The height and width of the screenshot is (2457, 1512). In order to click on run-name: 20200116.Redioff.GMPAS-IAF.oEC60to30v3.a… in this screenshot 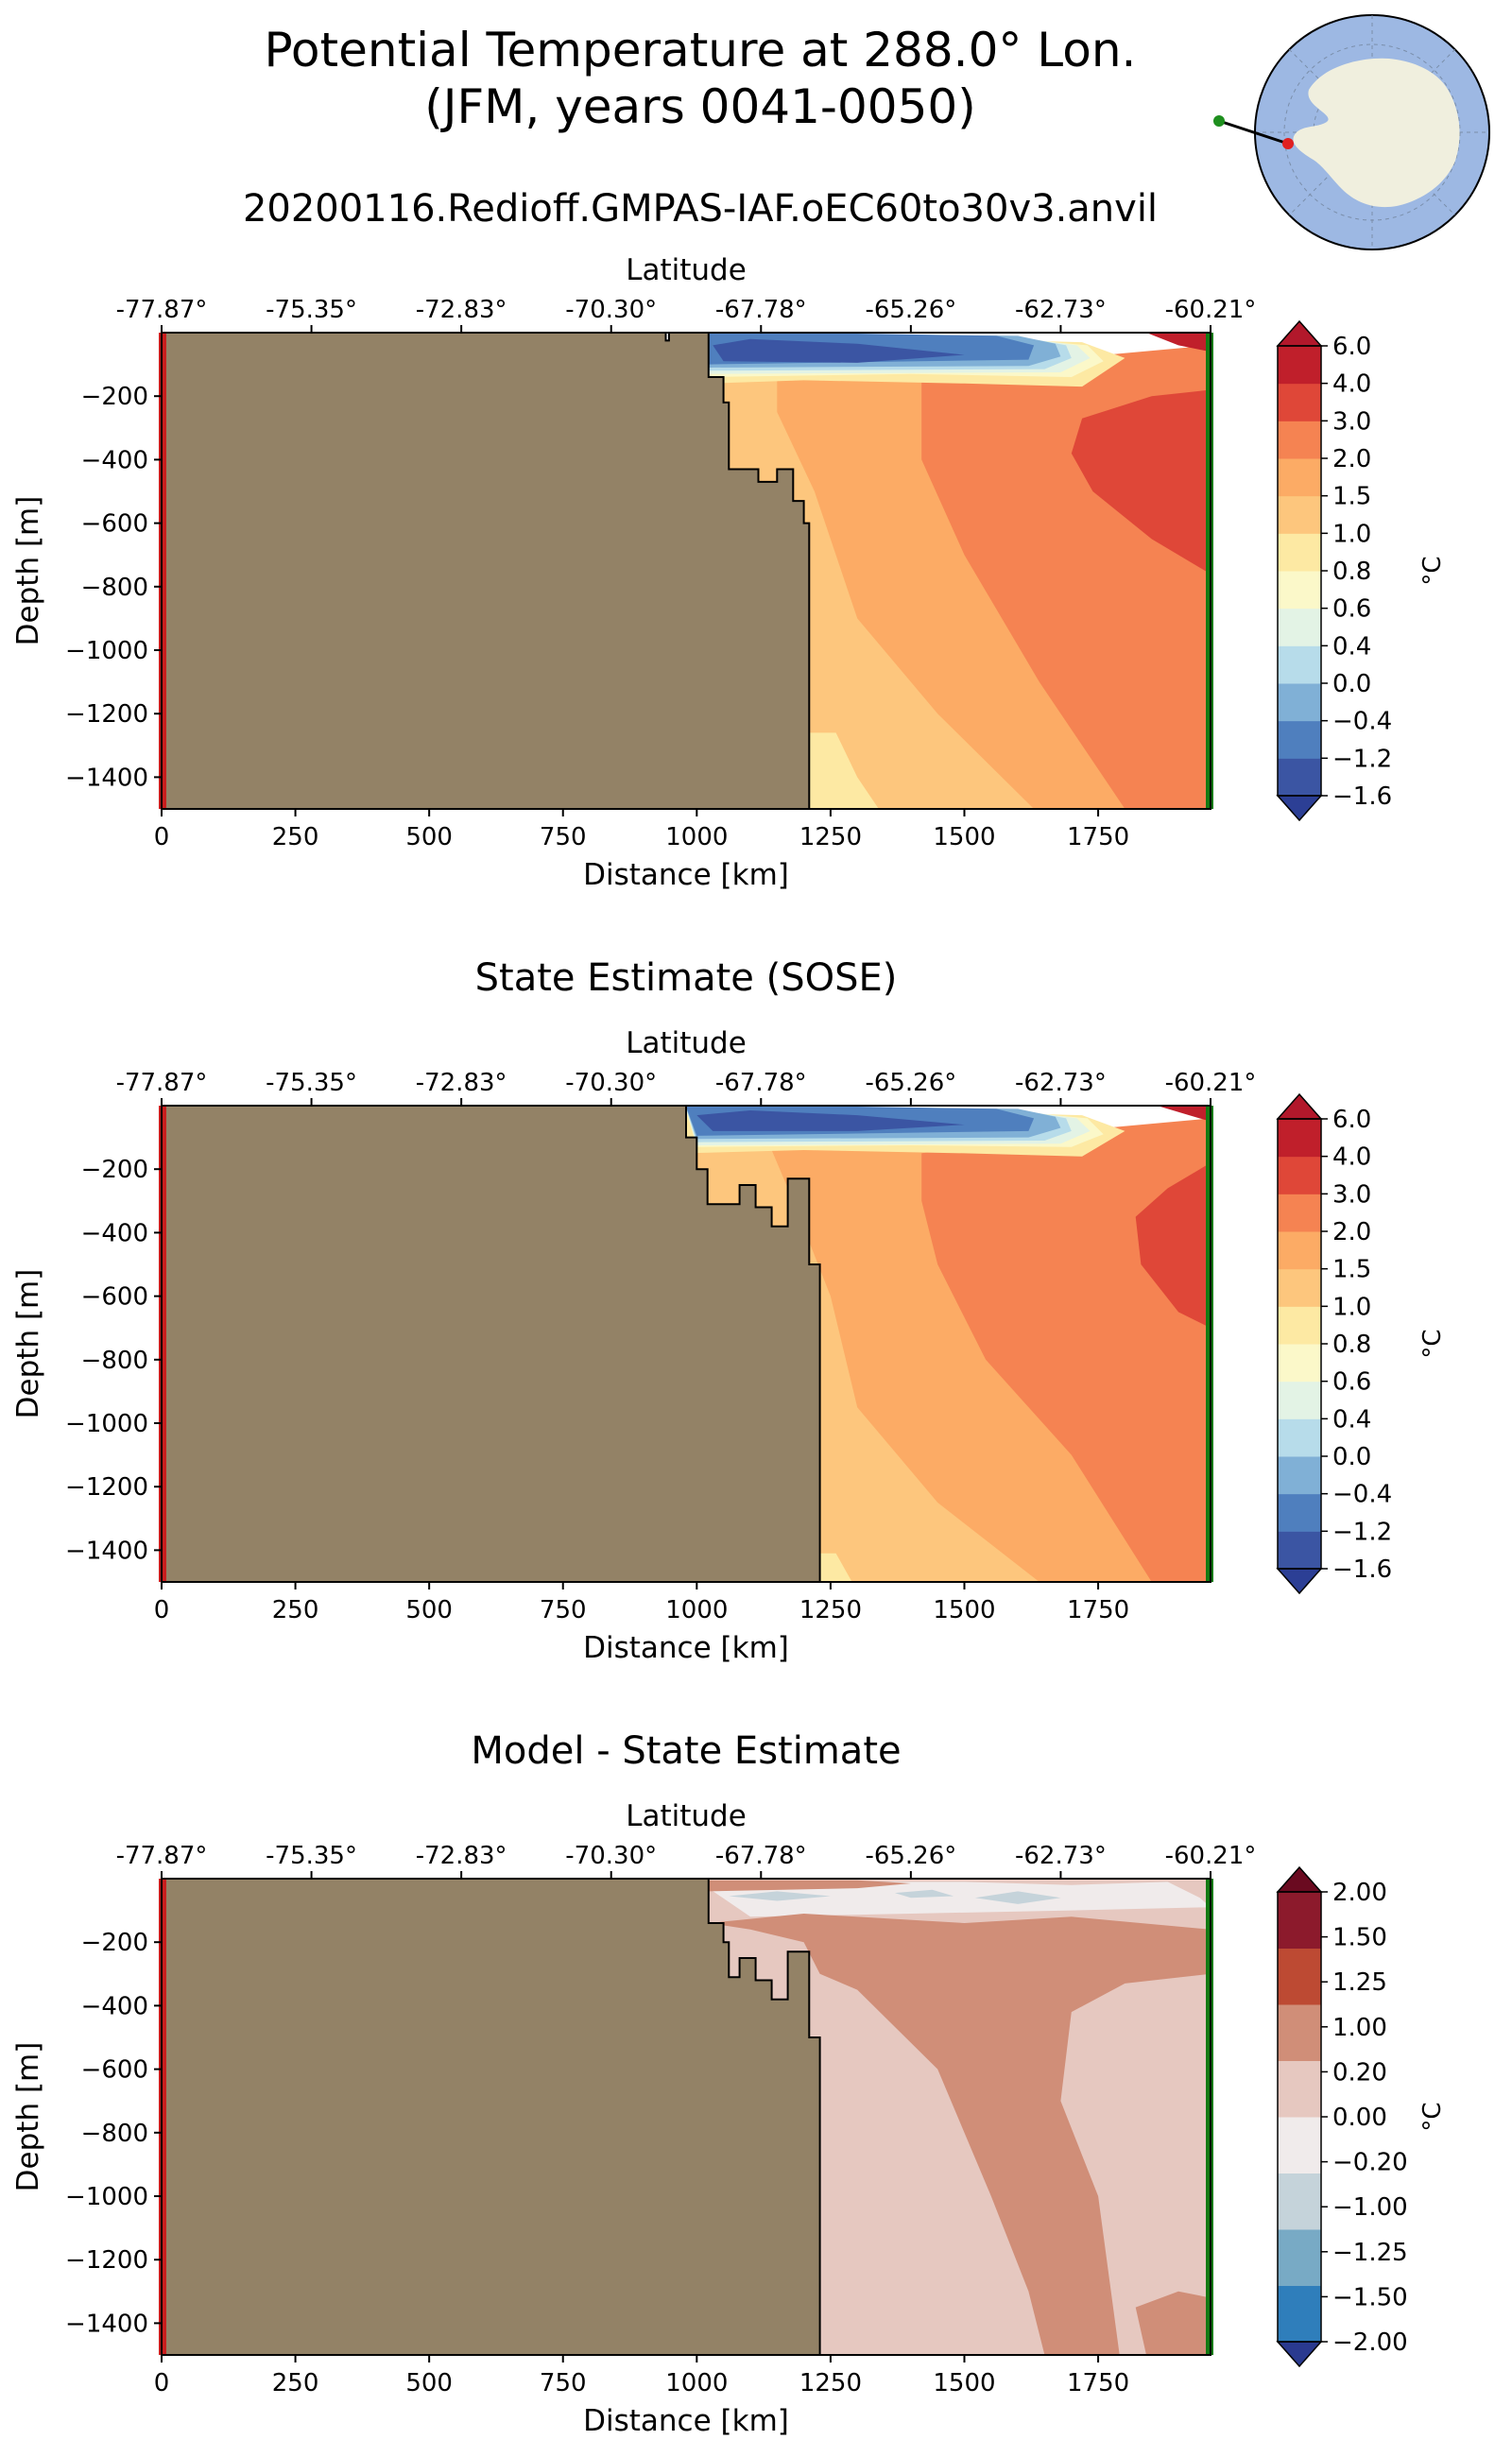, I will do `click(700, 209)`.